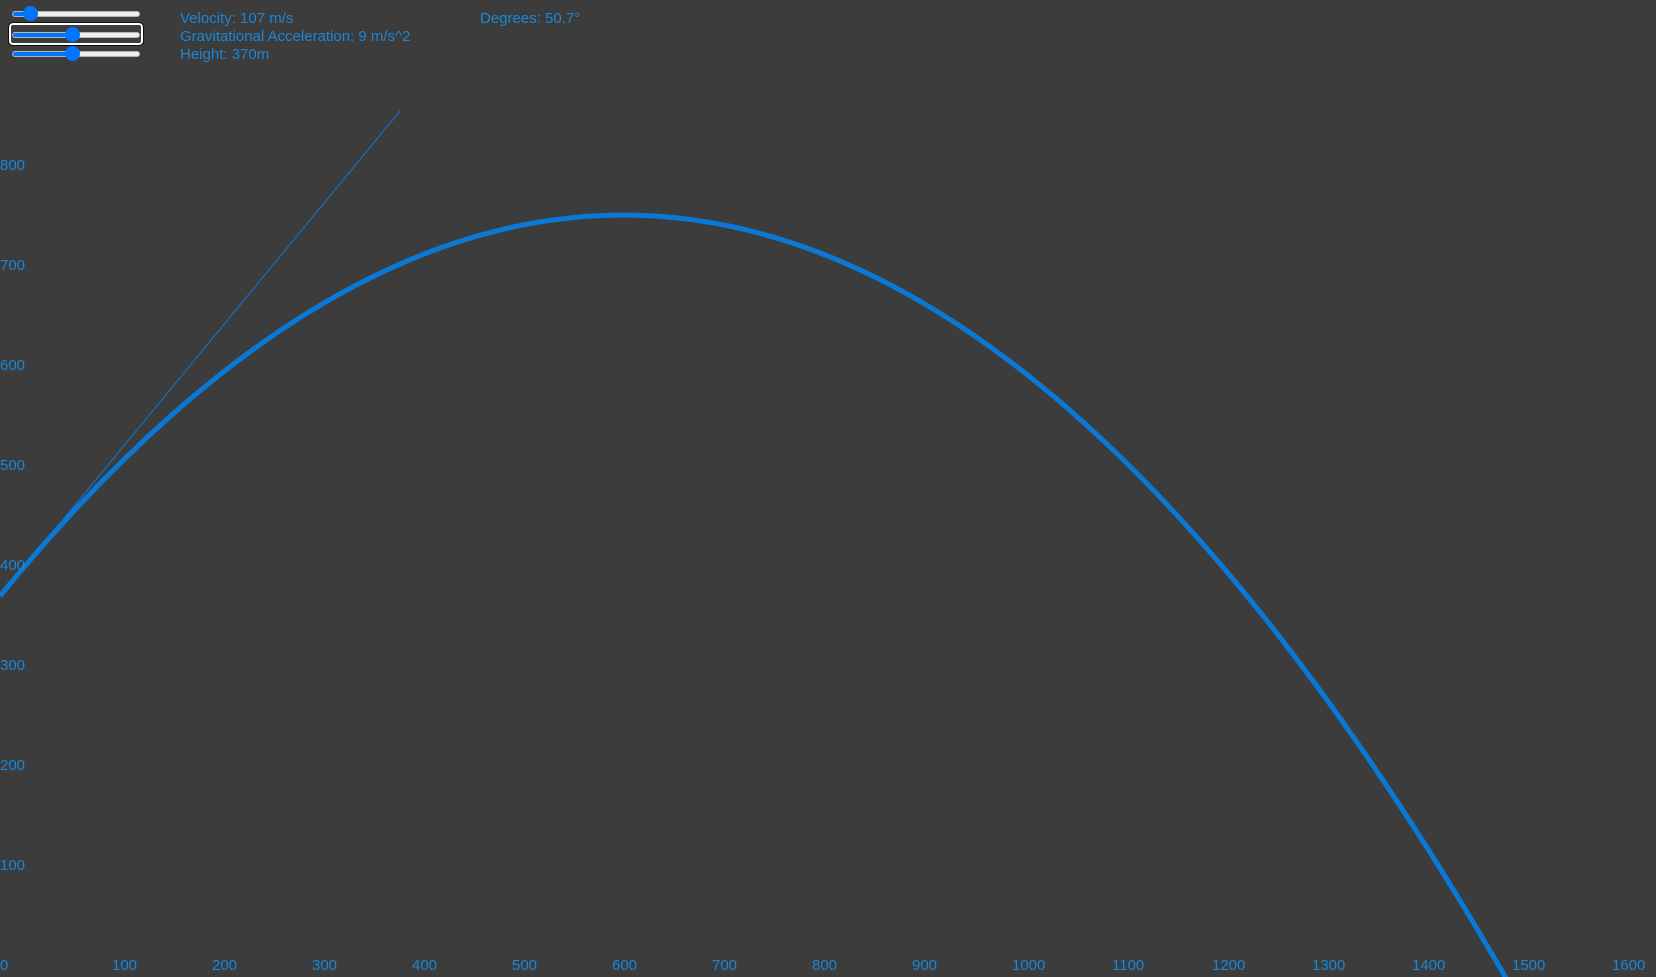 The image size is (1656, 977). I want to click on y-tick-label: 800, so click(13, 165).